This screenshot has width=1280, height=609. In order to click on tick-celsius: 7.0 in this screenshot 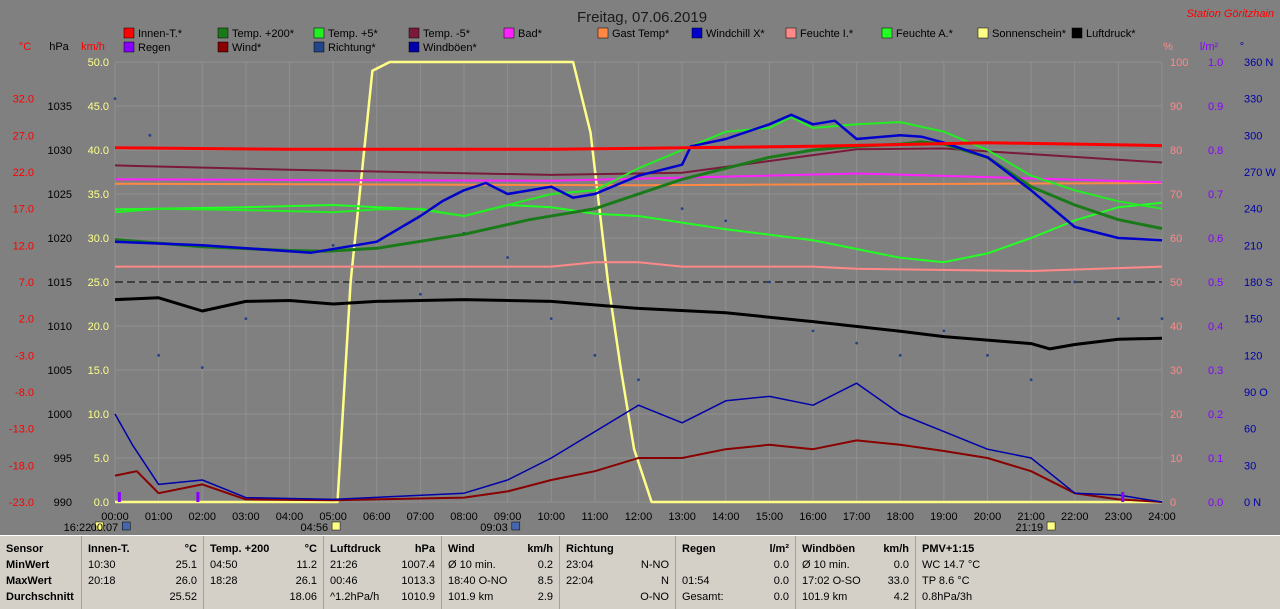, I will do `click(26, 283)`.